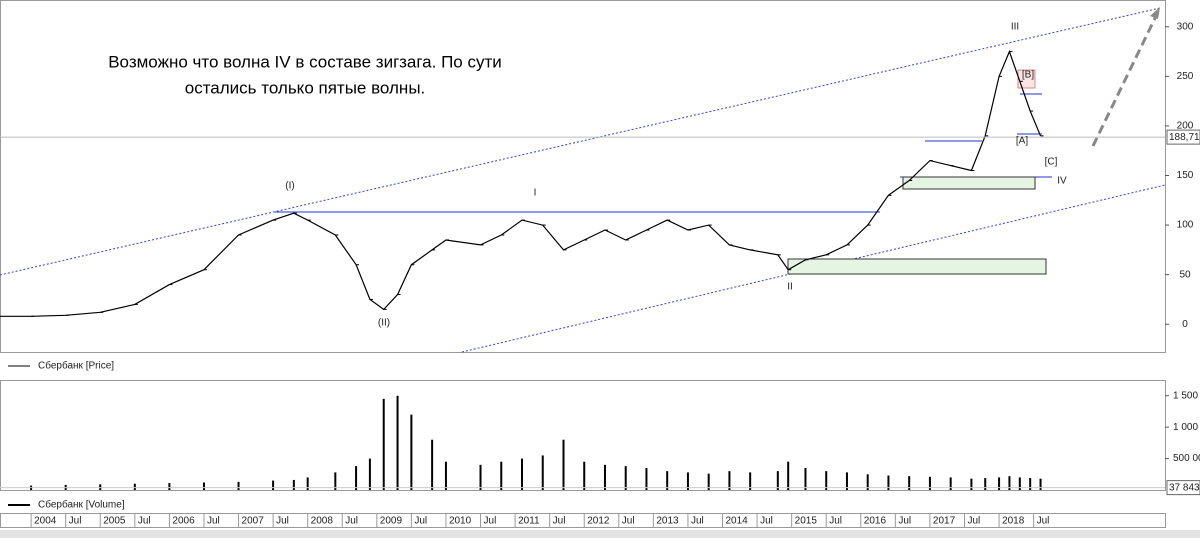  What do you see at coordinates (391, 521) in the screenshot?
I see `time-label: 2009` at bounding box center [391, 521].